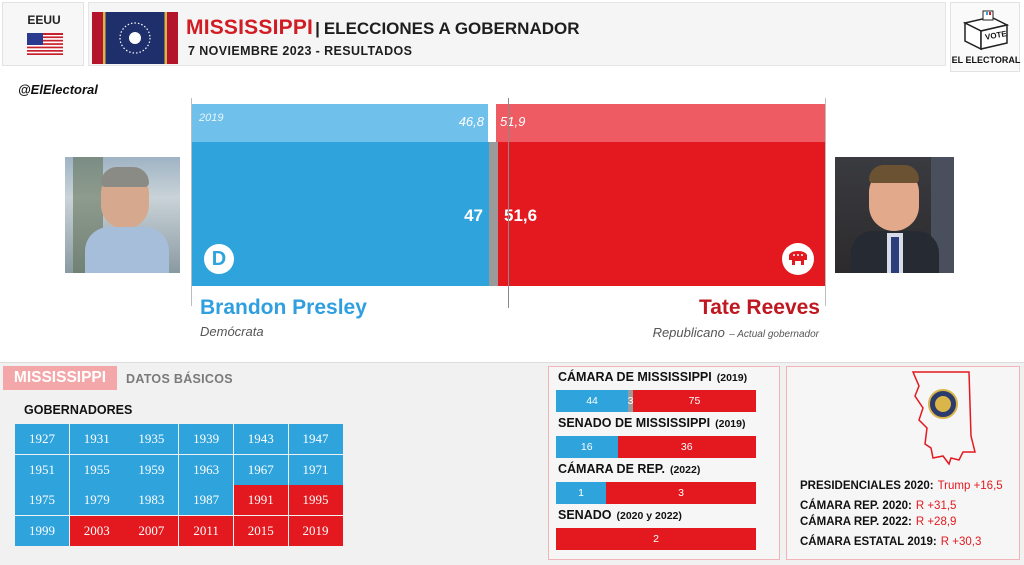  What do you see at coordinates (661, 123) in the screenshot?
I see `prev-rep-bar` at bounding box center [661, 123].